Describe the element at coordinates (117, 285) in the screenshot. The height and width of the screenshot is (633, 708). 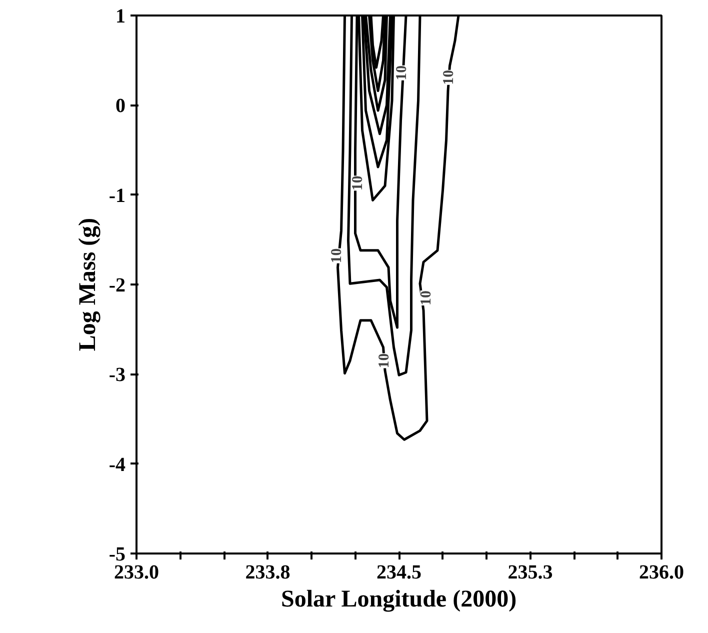
I see `y-tick-label: -2` at that location.